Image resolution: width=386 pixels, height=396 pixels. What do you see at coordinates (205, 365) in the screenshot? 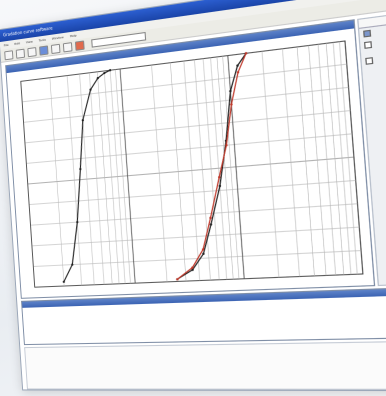
I see `bottom-panel` at bounding box center [205, 365].